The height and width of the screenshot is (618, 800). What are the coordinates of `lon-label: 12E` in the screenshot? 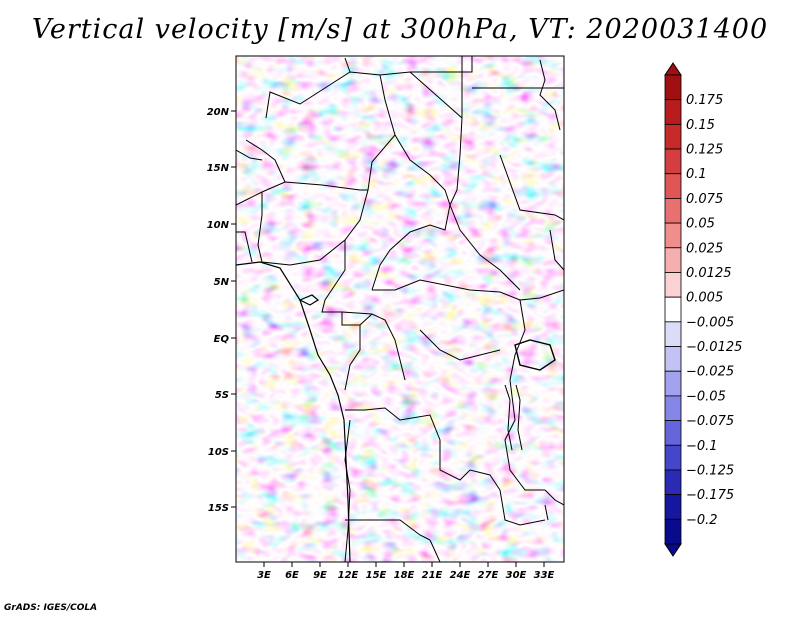 It's located at (348, 575).